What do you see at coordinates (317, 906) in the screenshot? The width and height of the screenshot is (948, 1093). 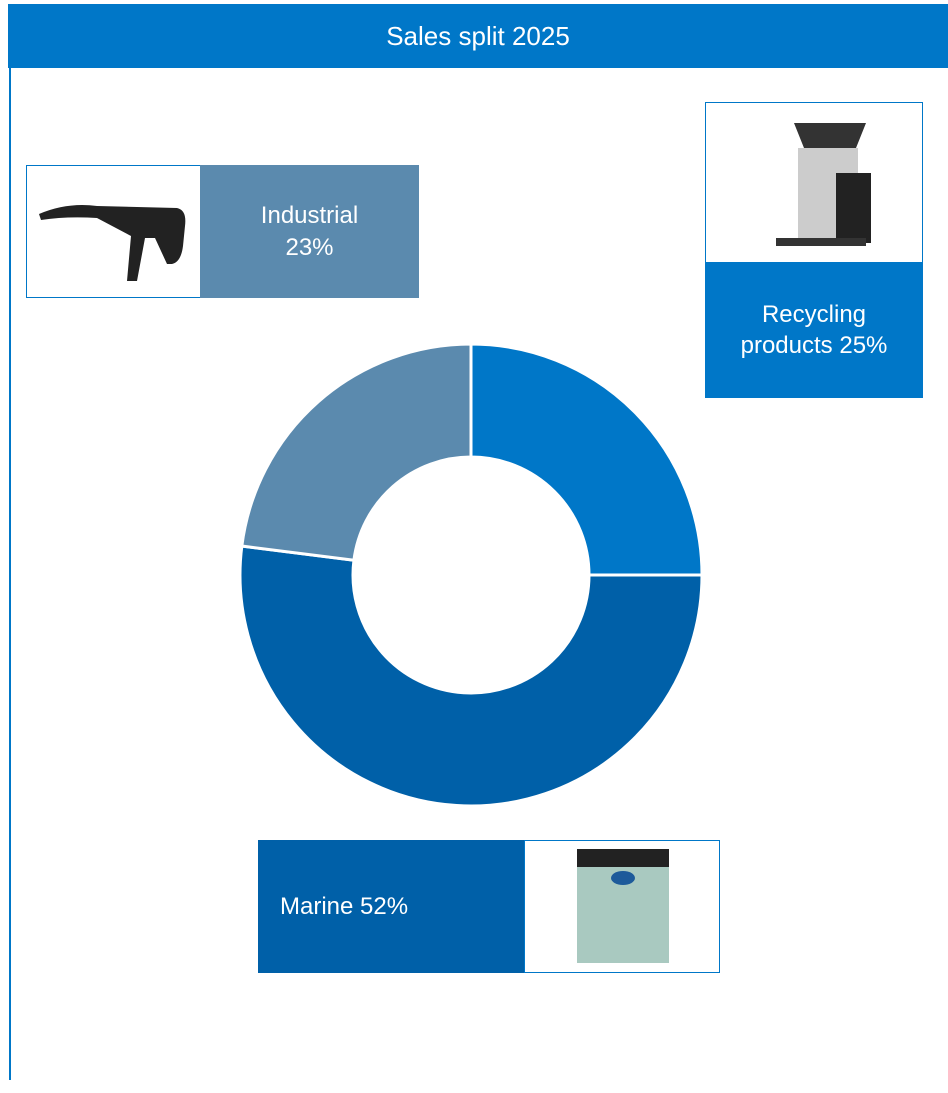 I see `category-label: Marine` at bounding box center [317, 906].